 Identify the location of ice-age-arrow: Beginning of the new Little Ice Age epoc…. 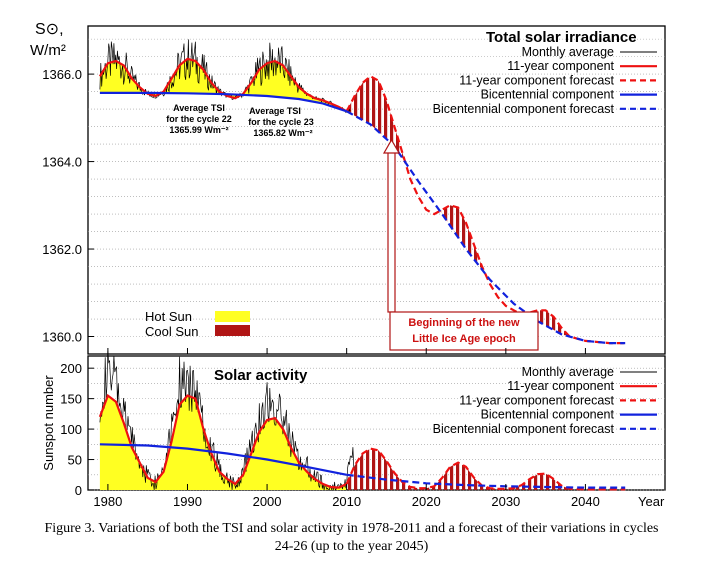
(460, 244).